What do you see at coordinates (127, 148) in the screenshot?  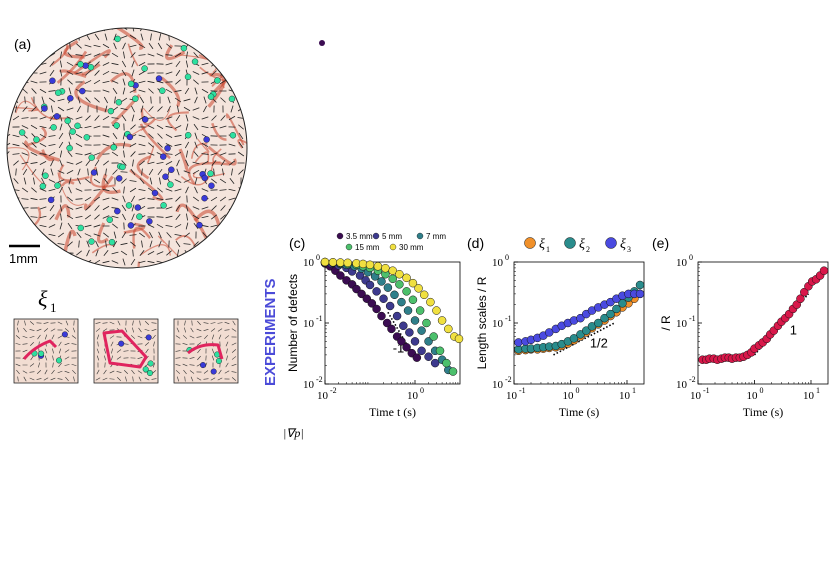 I see `defect-field-image` at bounding box center [127, 148].